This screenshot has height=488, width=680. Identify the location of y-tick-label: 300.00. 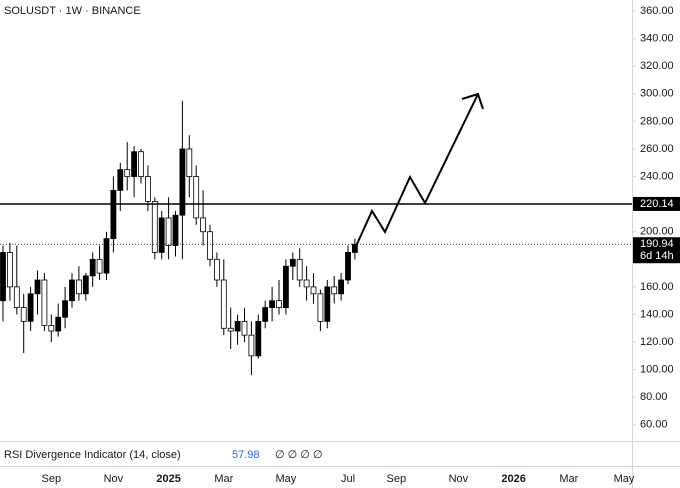
(657, 94).